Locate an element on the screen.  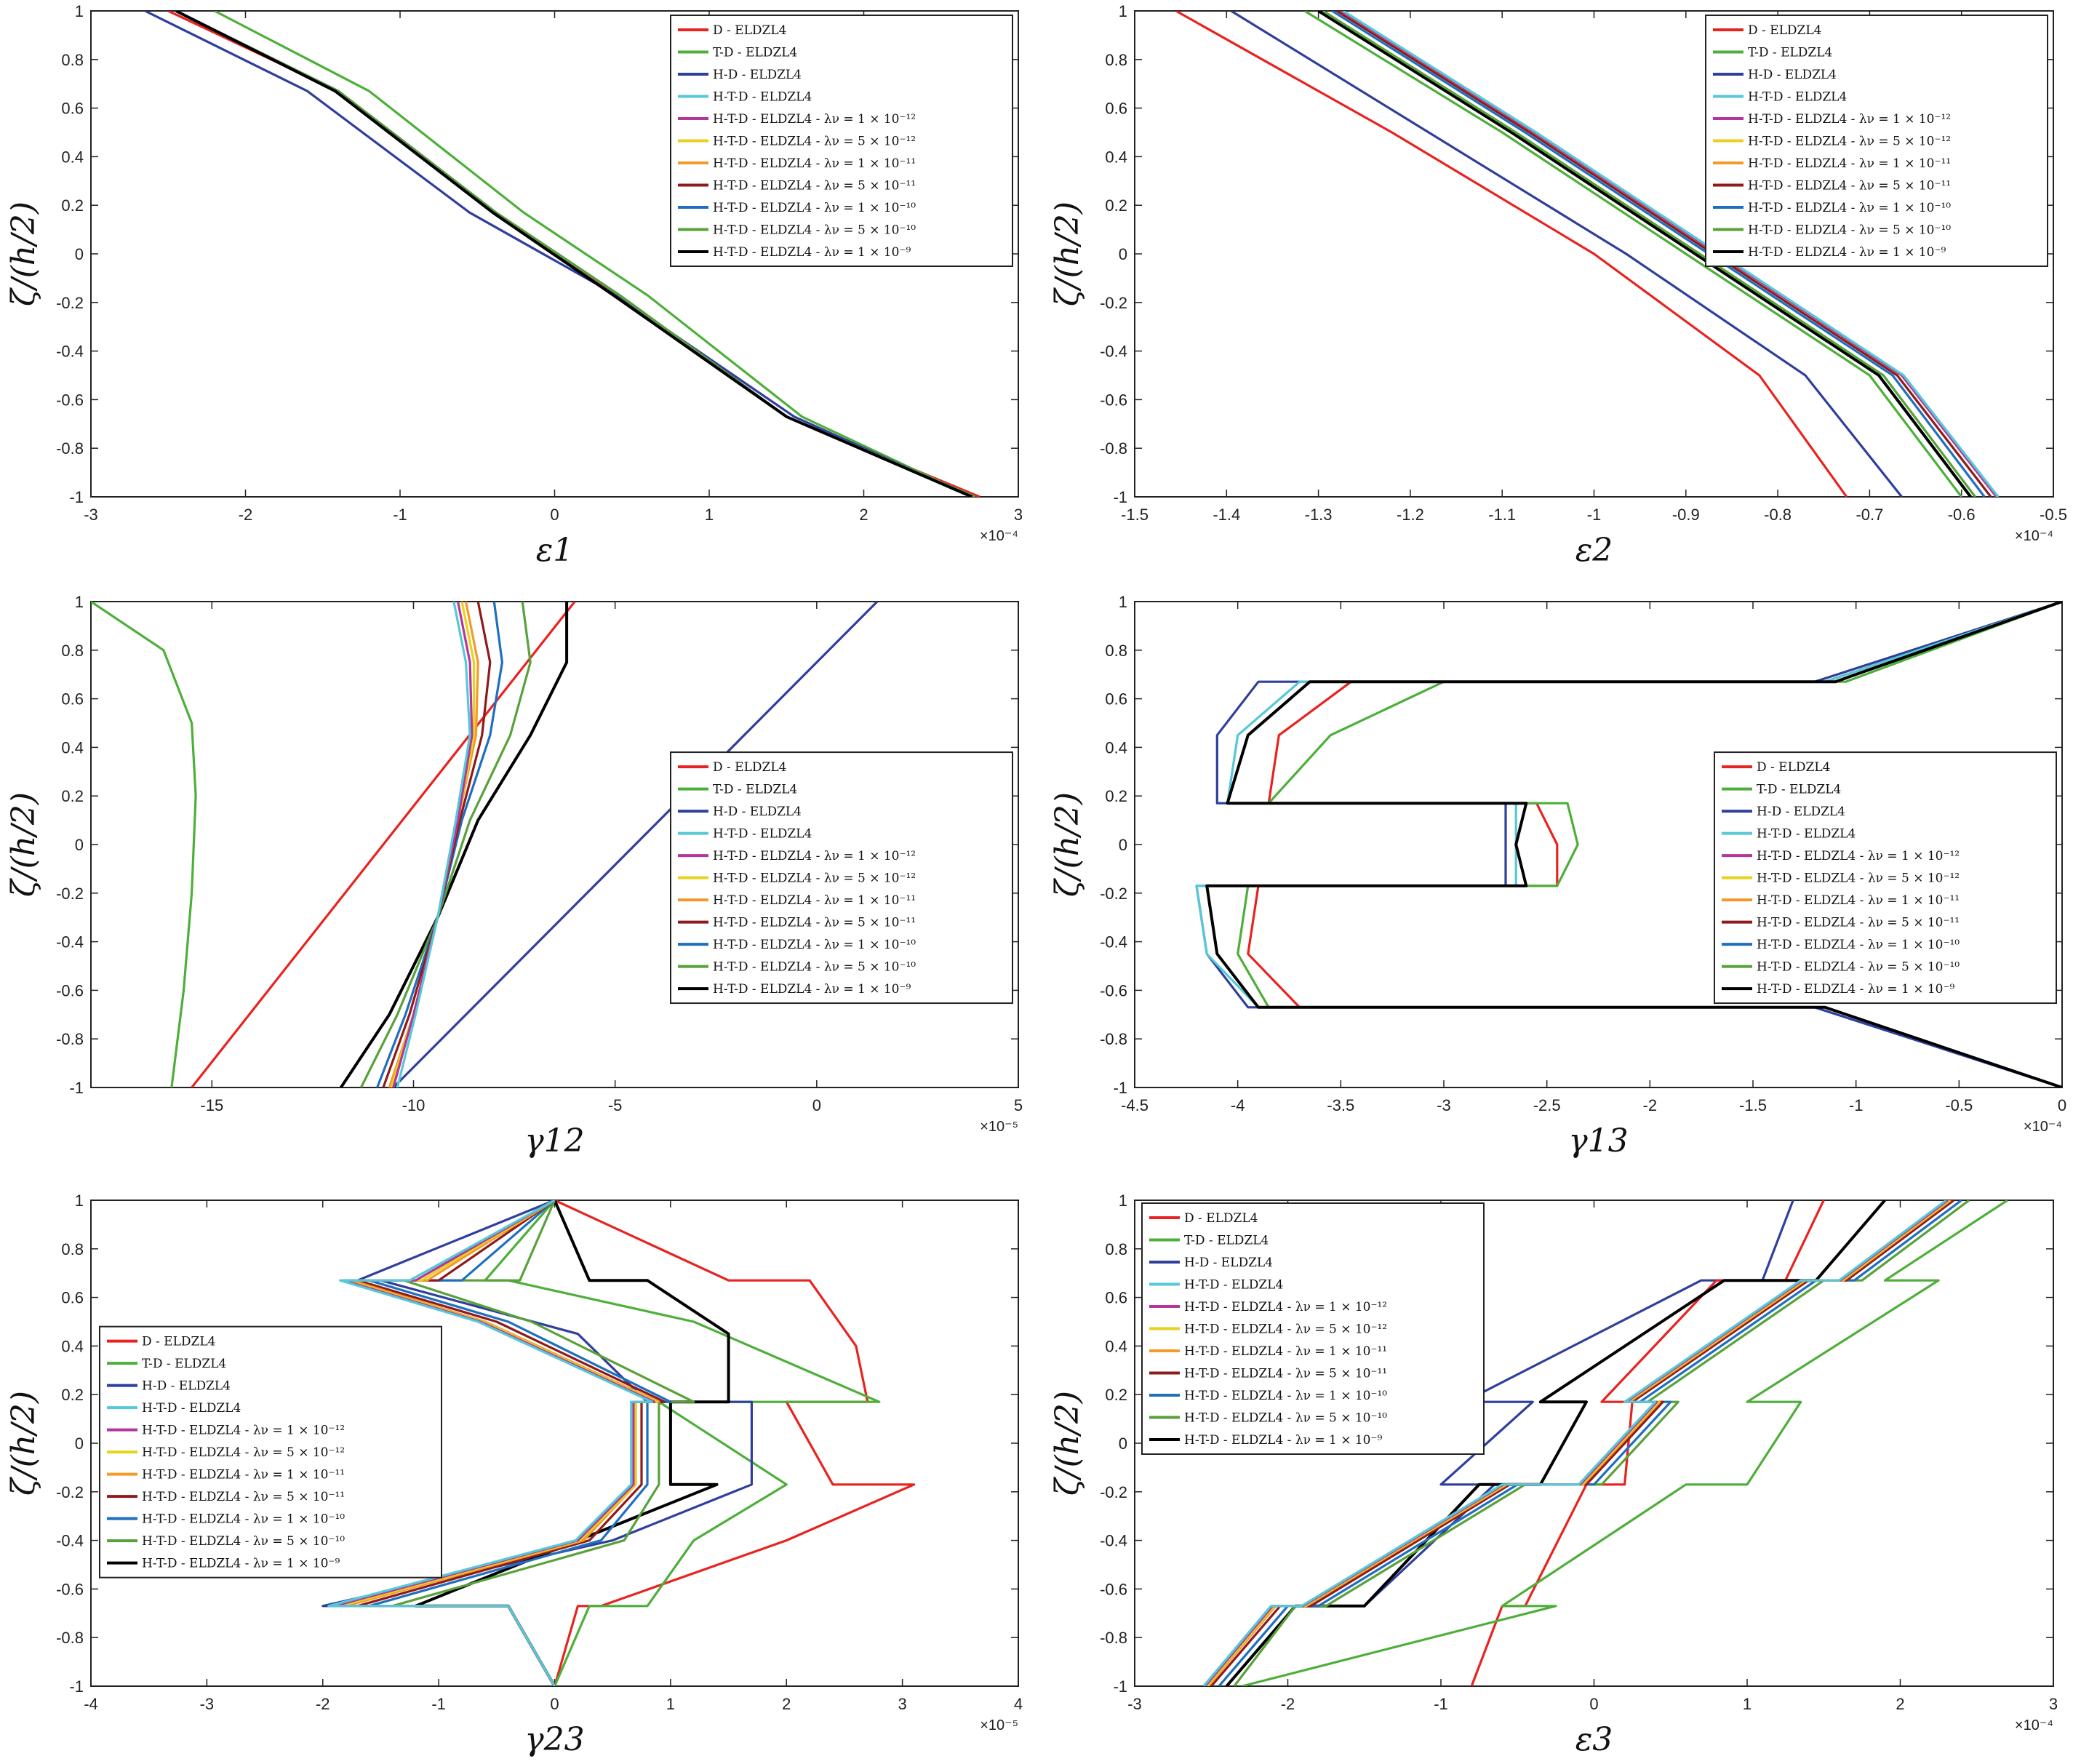
x-axis-label: ε2 is located at coordinates (1594, 550).